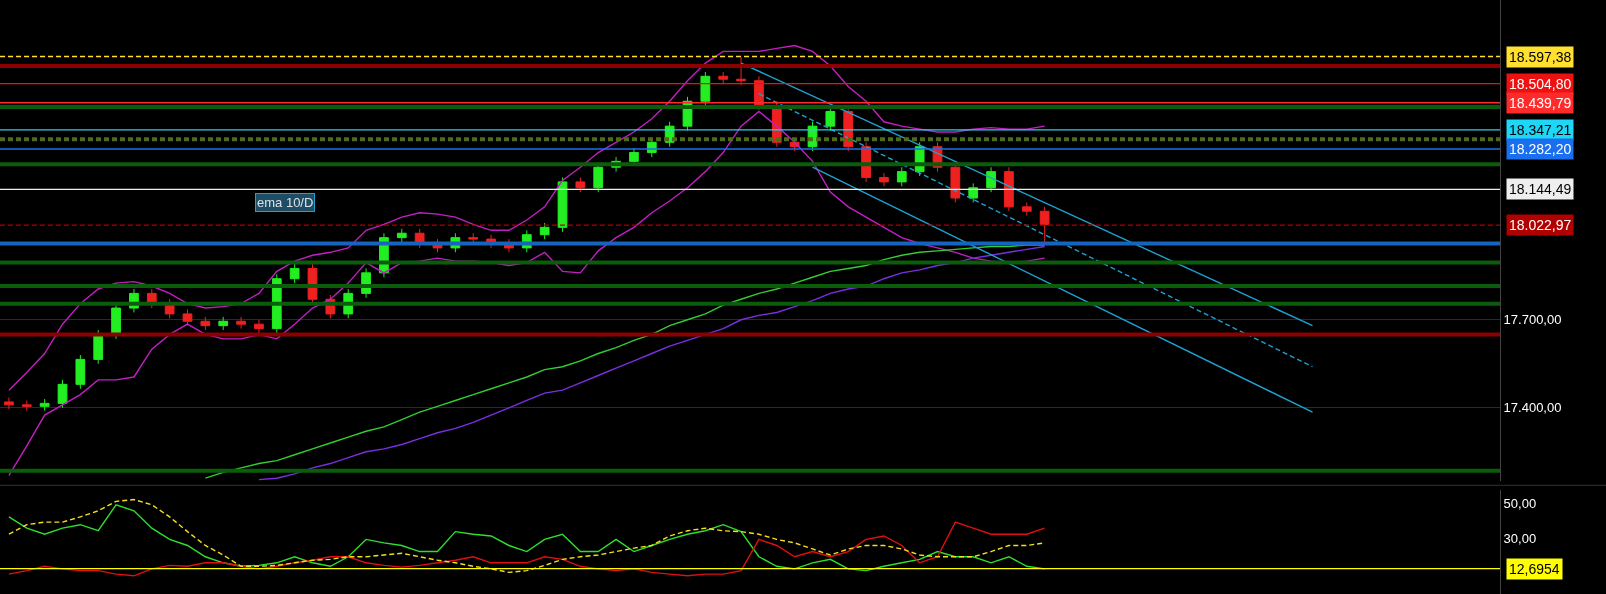 This screenshot has height=594, width=1606. What do you see at coordinates (1540, 189) in the screenshot?
I see `ref-line-label: 18.144,49` at bounding box center [1540, 189].